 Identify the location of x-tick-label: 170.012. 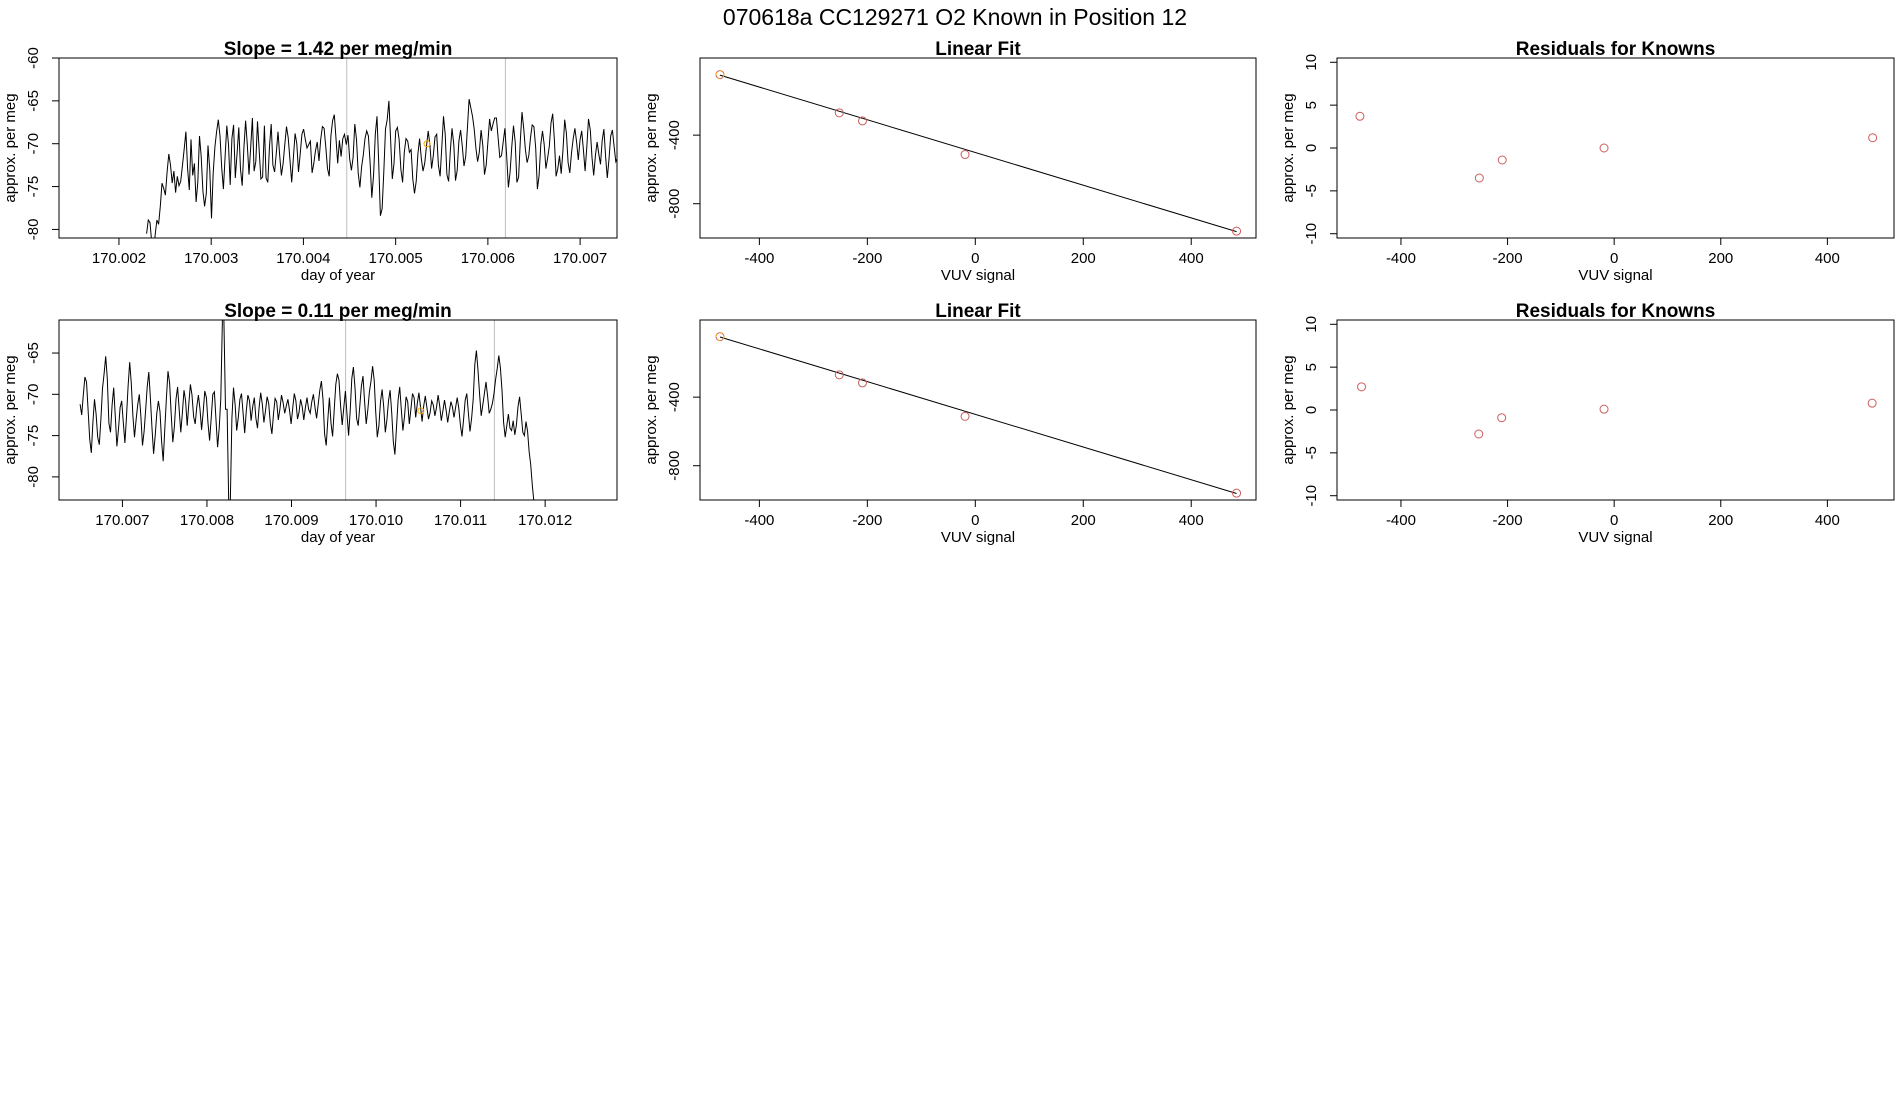
(545, 520).